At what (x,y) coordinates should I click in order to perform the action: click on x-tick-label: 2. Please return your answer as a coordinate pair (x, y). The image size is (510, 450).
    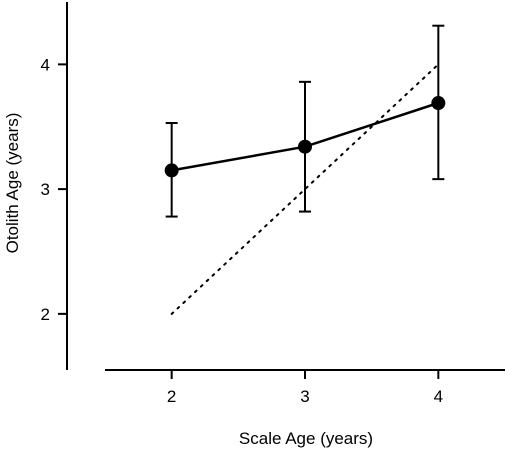
    Looking at the image, I should click on (171, 396).